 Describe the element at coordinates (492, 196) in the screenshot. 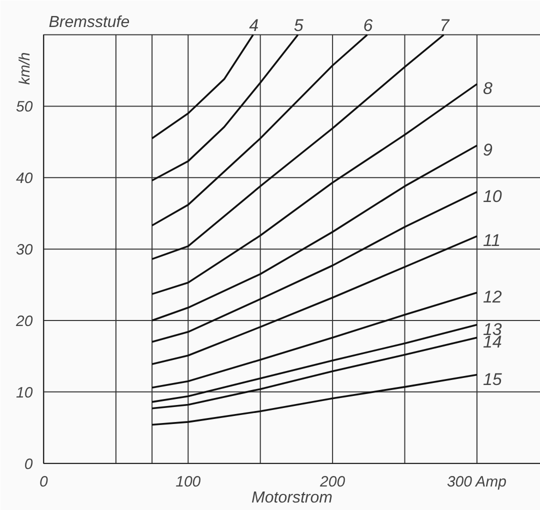

I see `series-label: 10` at that location.